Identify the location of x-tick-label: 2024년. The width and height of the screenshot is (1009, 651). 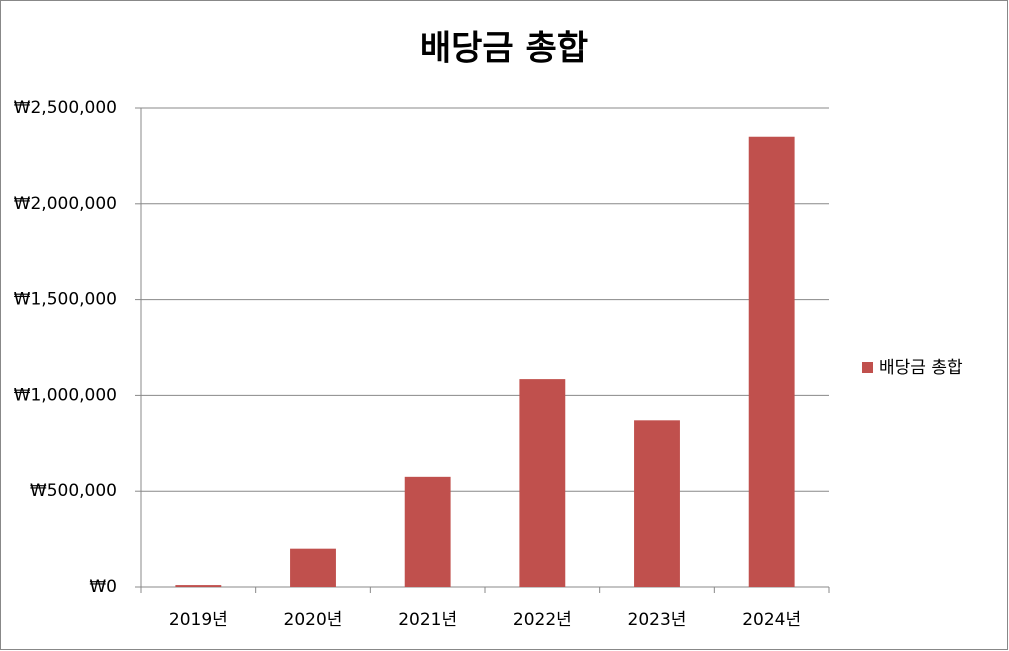
(771, 620).